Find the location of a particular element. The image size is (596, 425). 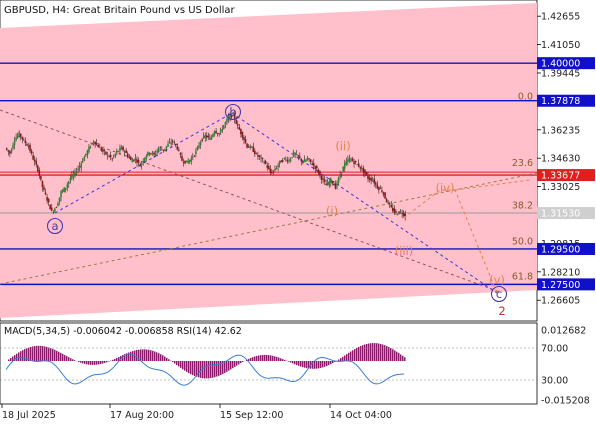

y-tick-label: 1.26605 is located at coordinates (560, 301).